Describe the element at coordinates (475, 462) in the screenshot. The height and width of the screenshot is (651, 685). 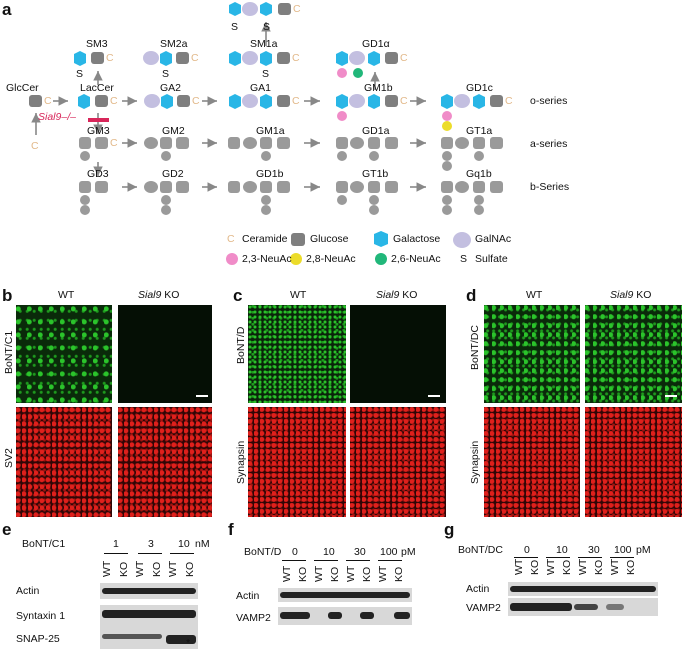
I see `d-bottom-row-label: Synapsin` at that location.